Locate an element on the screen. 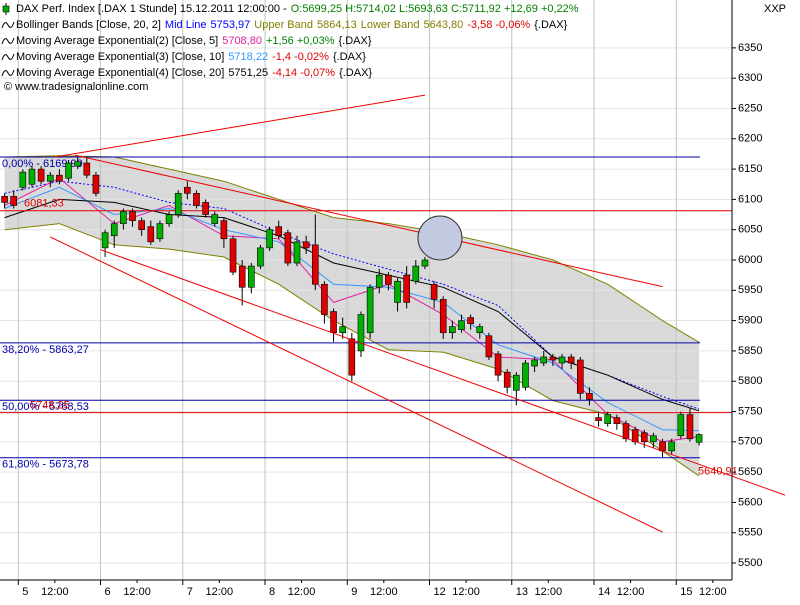  fib-level-label: 50,00% - 5768,53 is located at coordinates (45, 407).